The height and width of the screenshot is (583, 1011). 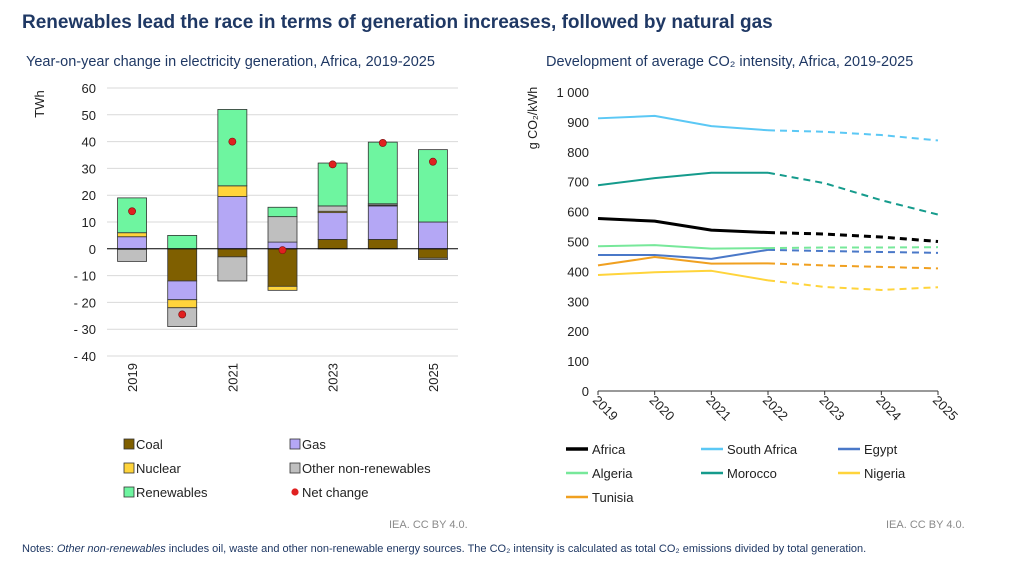 What do you see at coordinates (853, 251) in the screenshot?
I see `series-projection-egypt` at bounding box center [853, 251].